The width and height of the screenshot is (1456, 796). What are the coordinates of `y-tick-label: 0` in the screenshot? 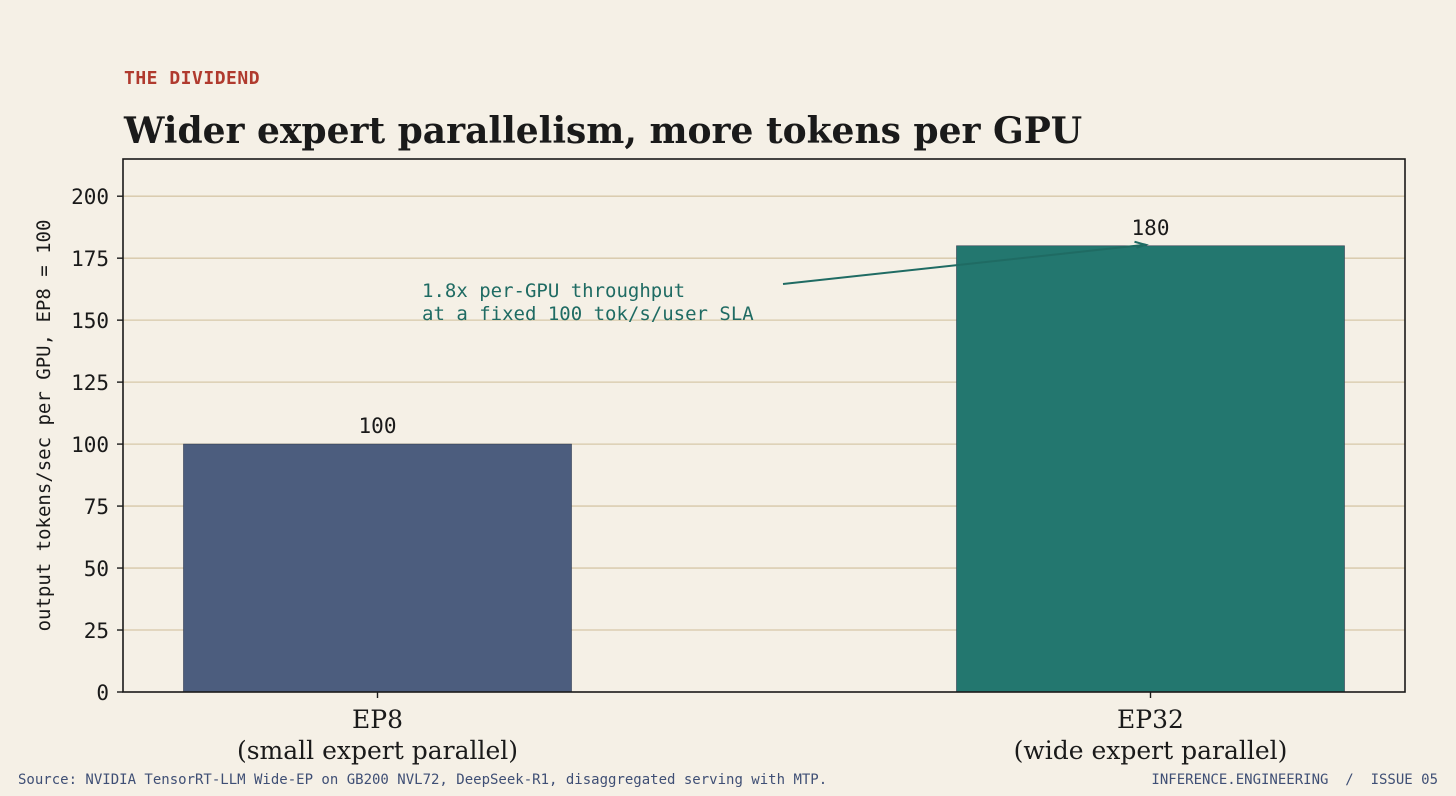 It's located at (102, 693).